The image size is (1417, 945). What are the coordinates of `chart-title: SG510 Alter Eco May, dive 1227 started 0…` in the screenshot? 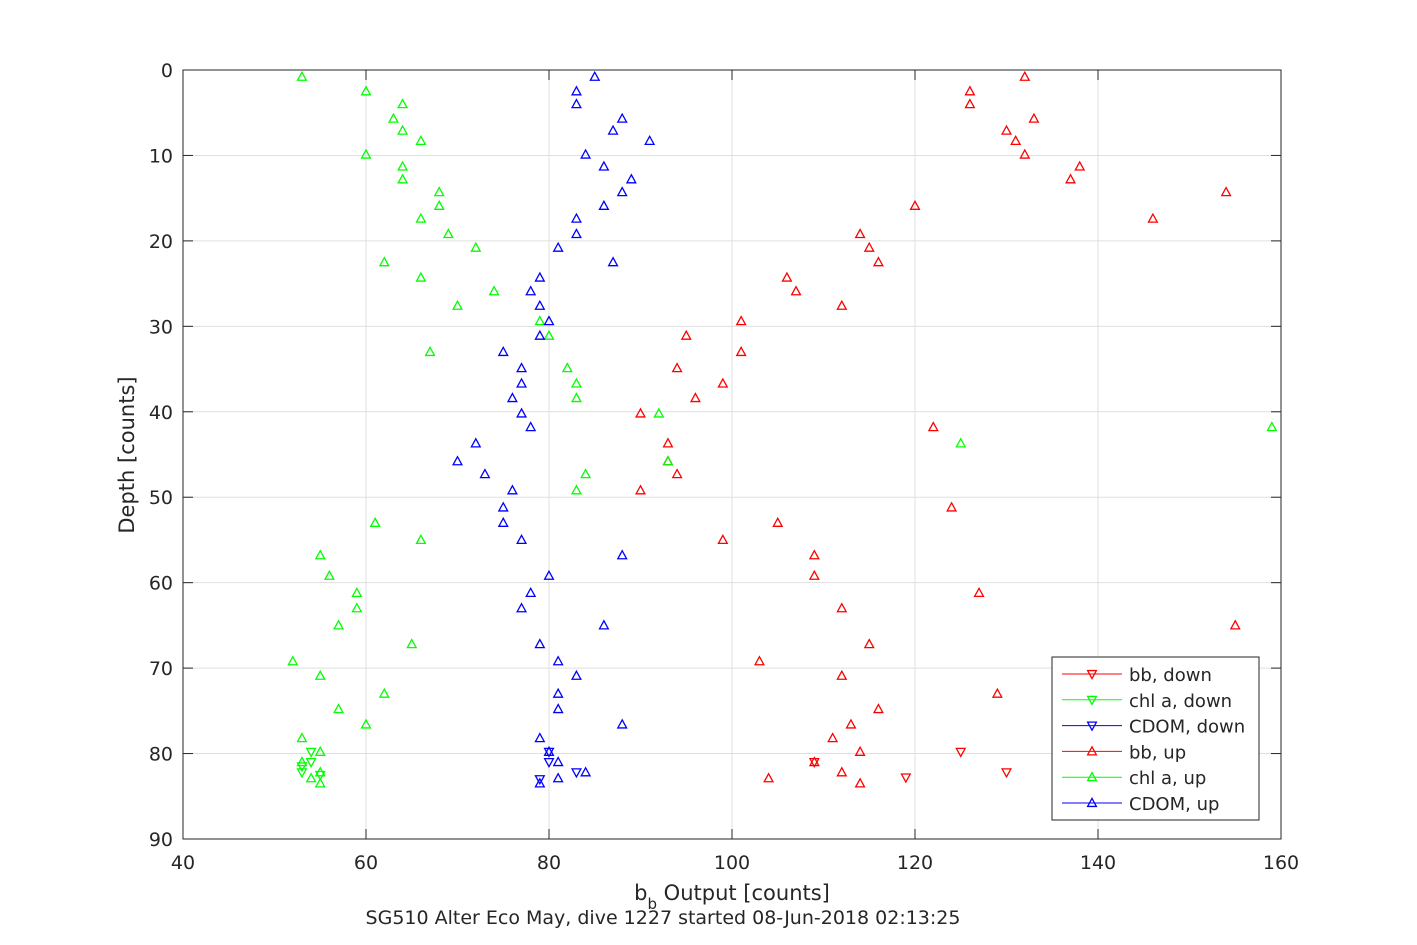 It's located at (663, 918).